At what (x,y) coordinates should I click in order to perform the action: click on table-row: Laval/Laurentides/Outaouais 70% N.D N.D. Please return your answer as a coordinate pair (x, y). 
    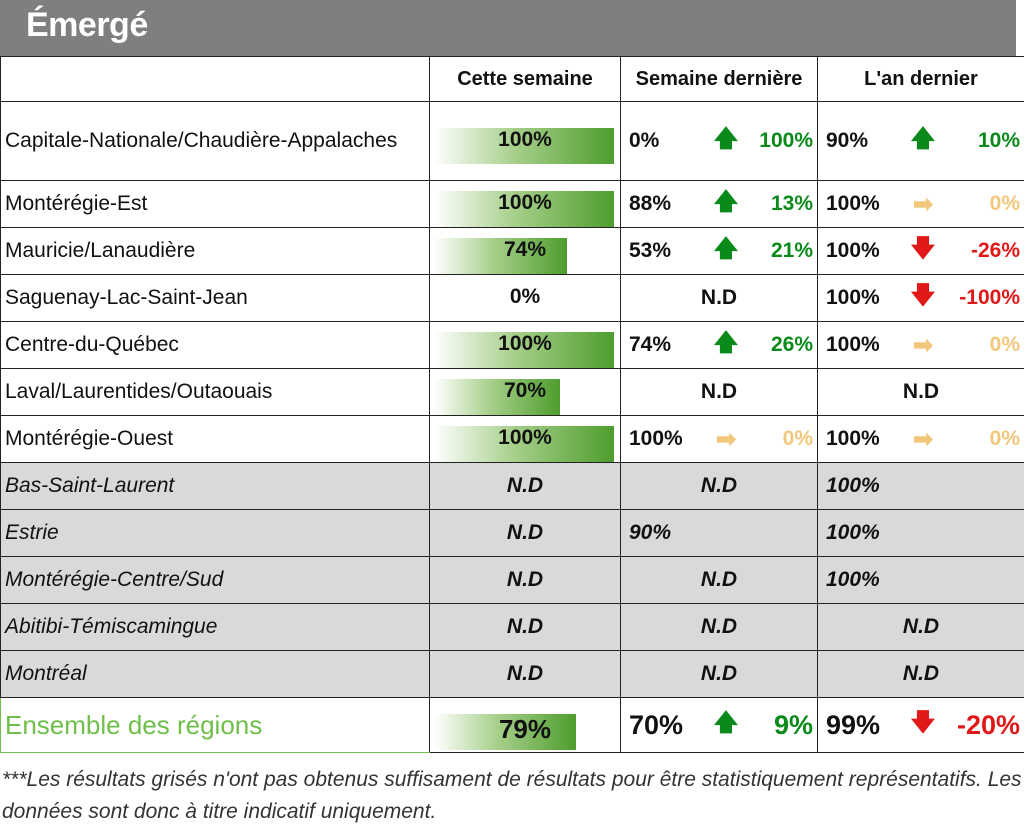
    Looking at the image, I should click on (512, 392).